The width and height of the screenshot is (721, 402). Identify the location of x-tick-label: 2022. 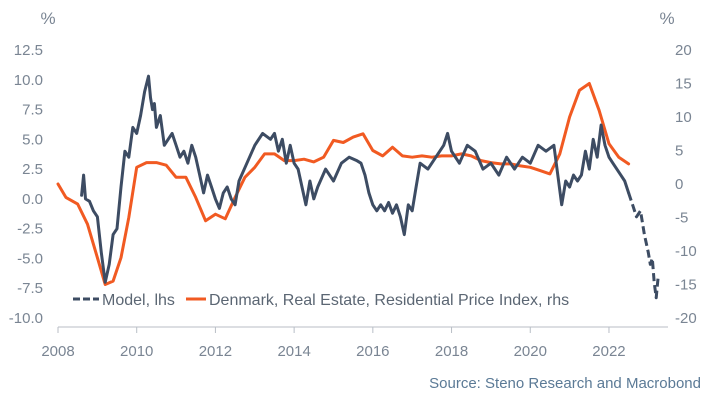
(608, 351).